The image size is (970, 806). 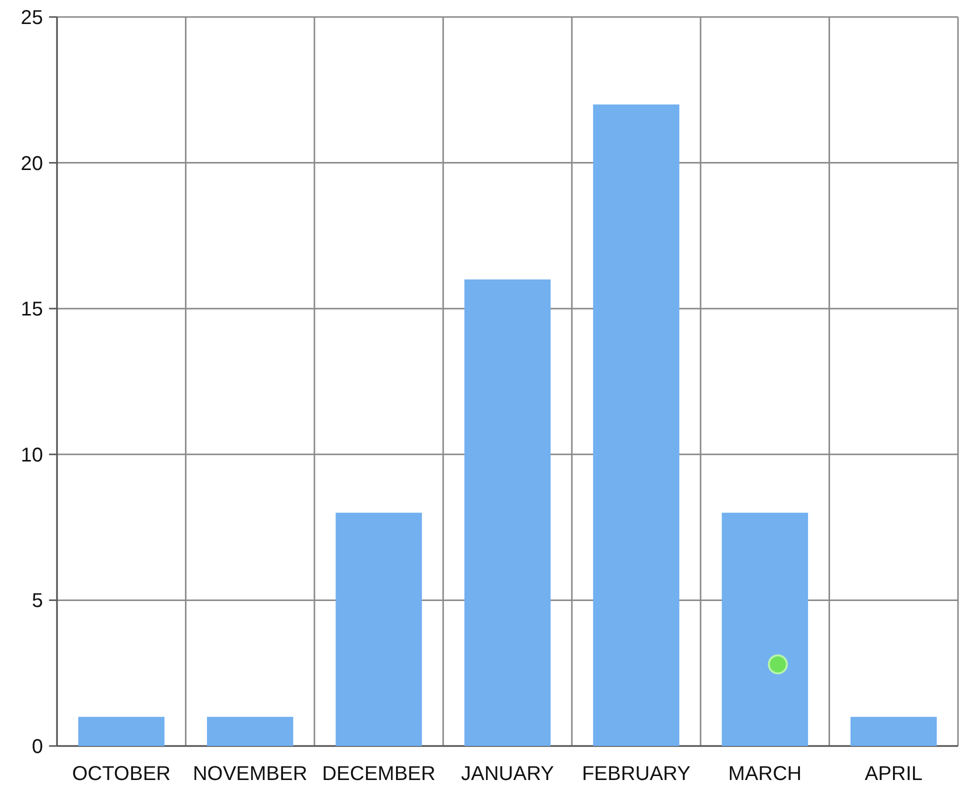 I want to click on y-tick-label: 15, so click(x=31, y=309).